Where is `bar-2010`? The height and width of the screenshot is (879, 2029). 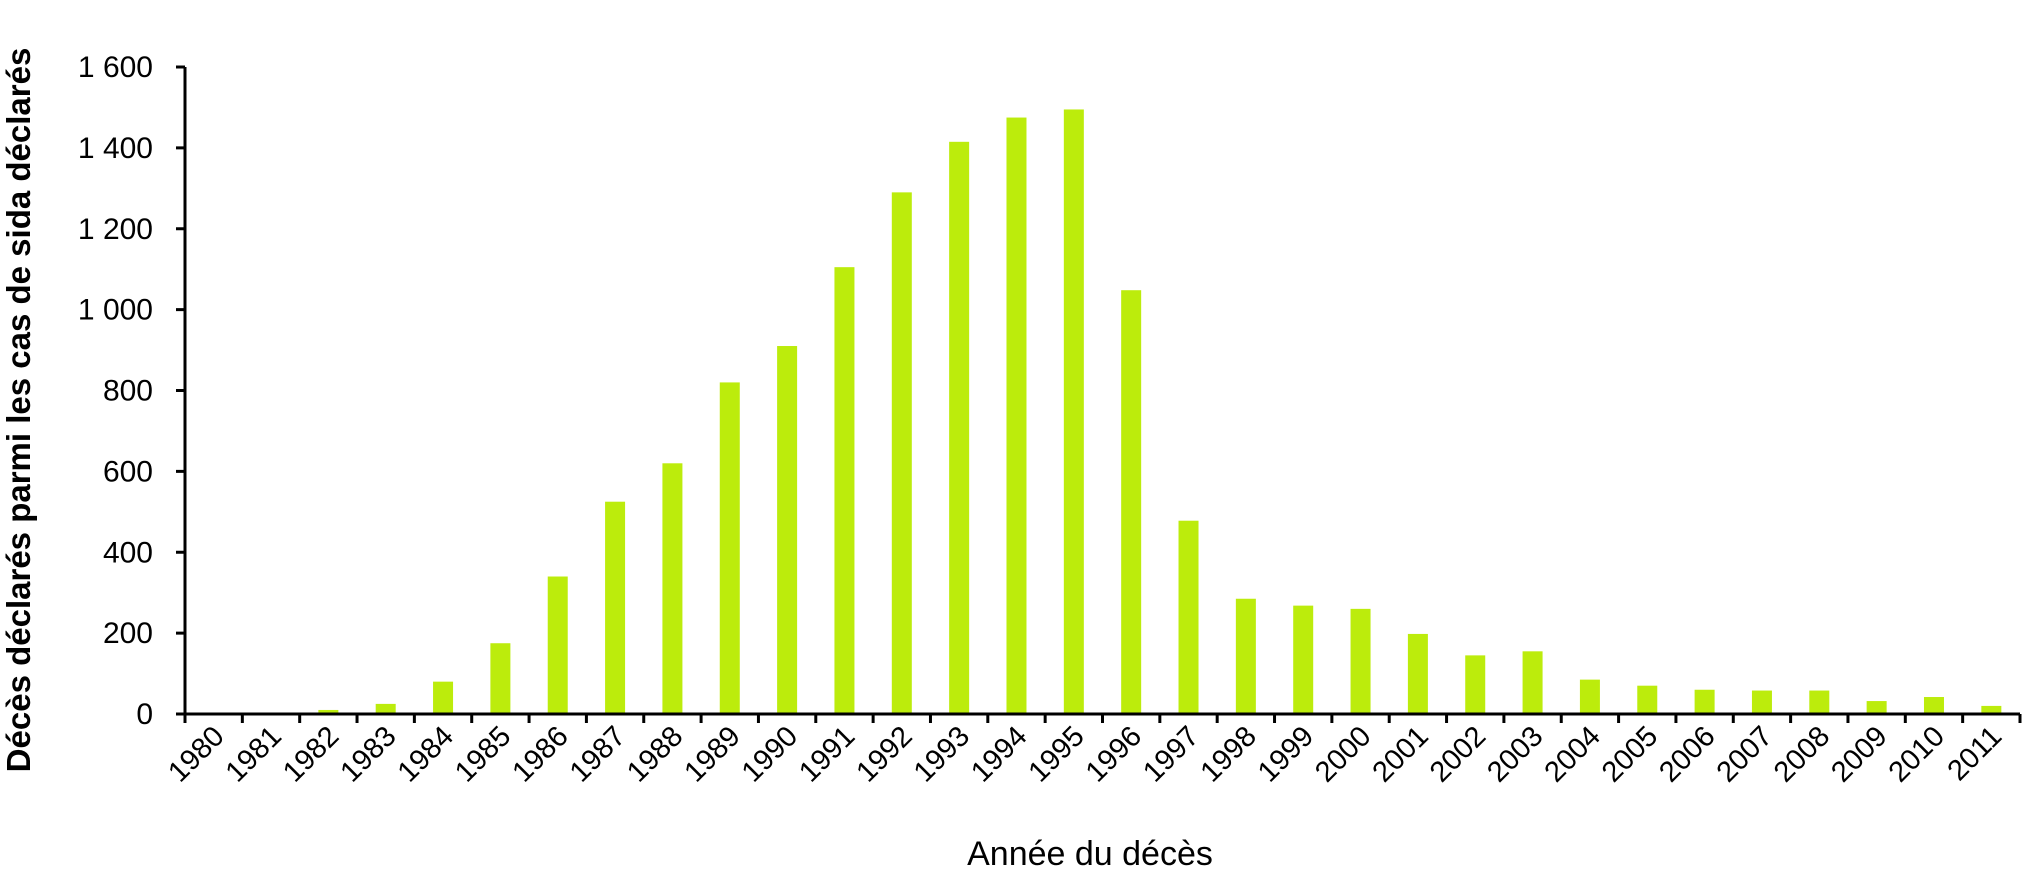 bar-2010 is located at coordinates (1933, 705).